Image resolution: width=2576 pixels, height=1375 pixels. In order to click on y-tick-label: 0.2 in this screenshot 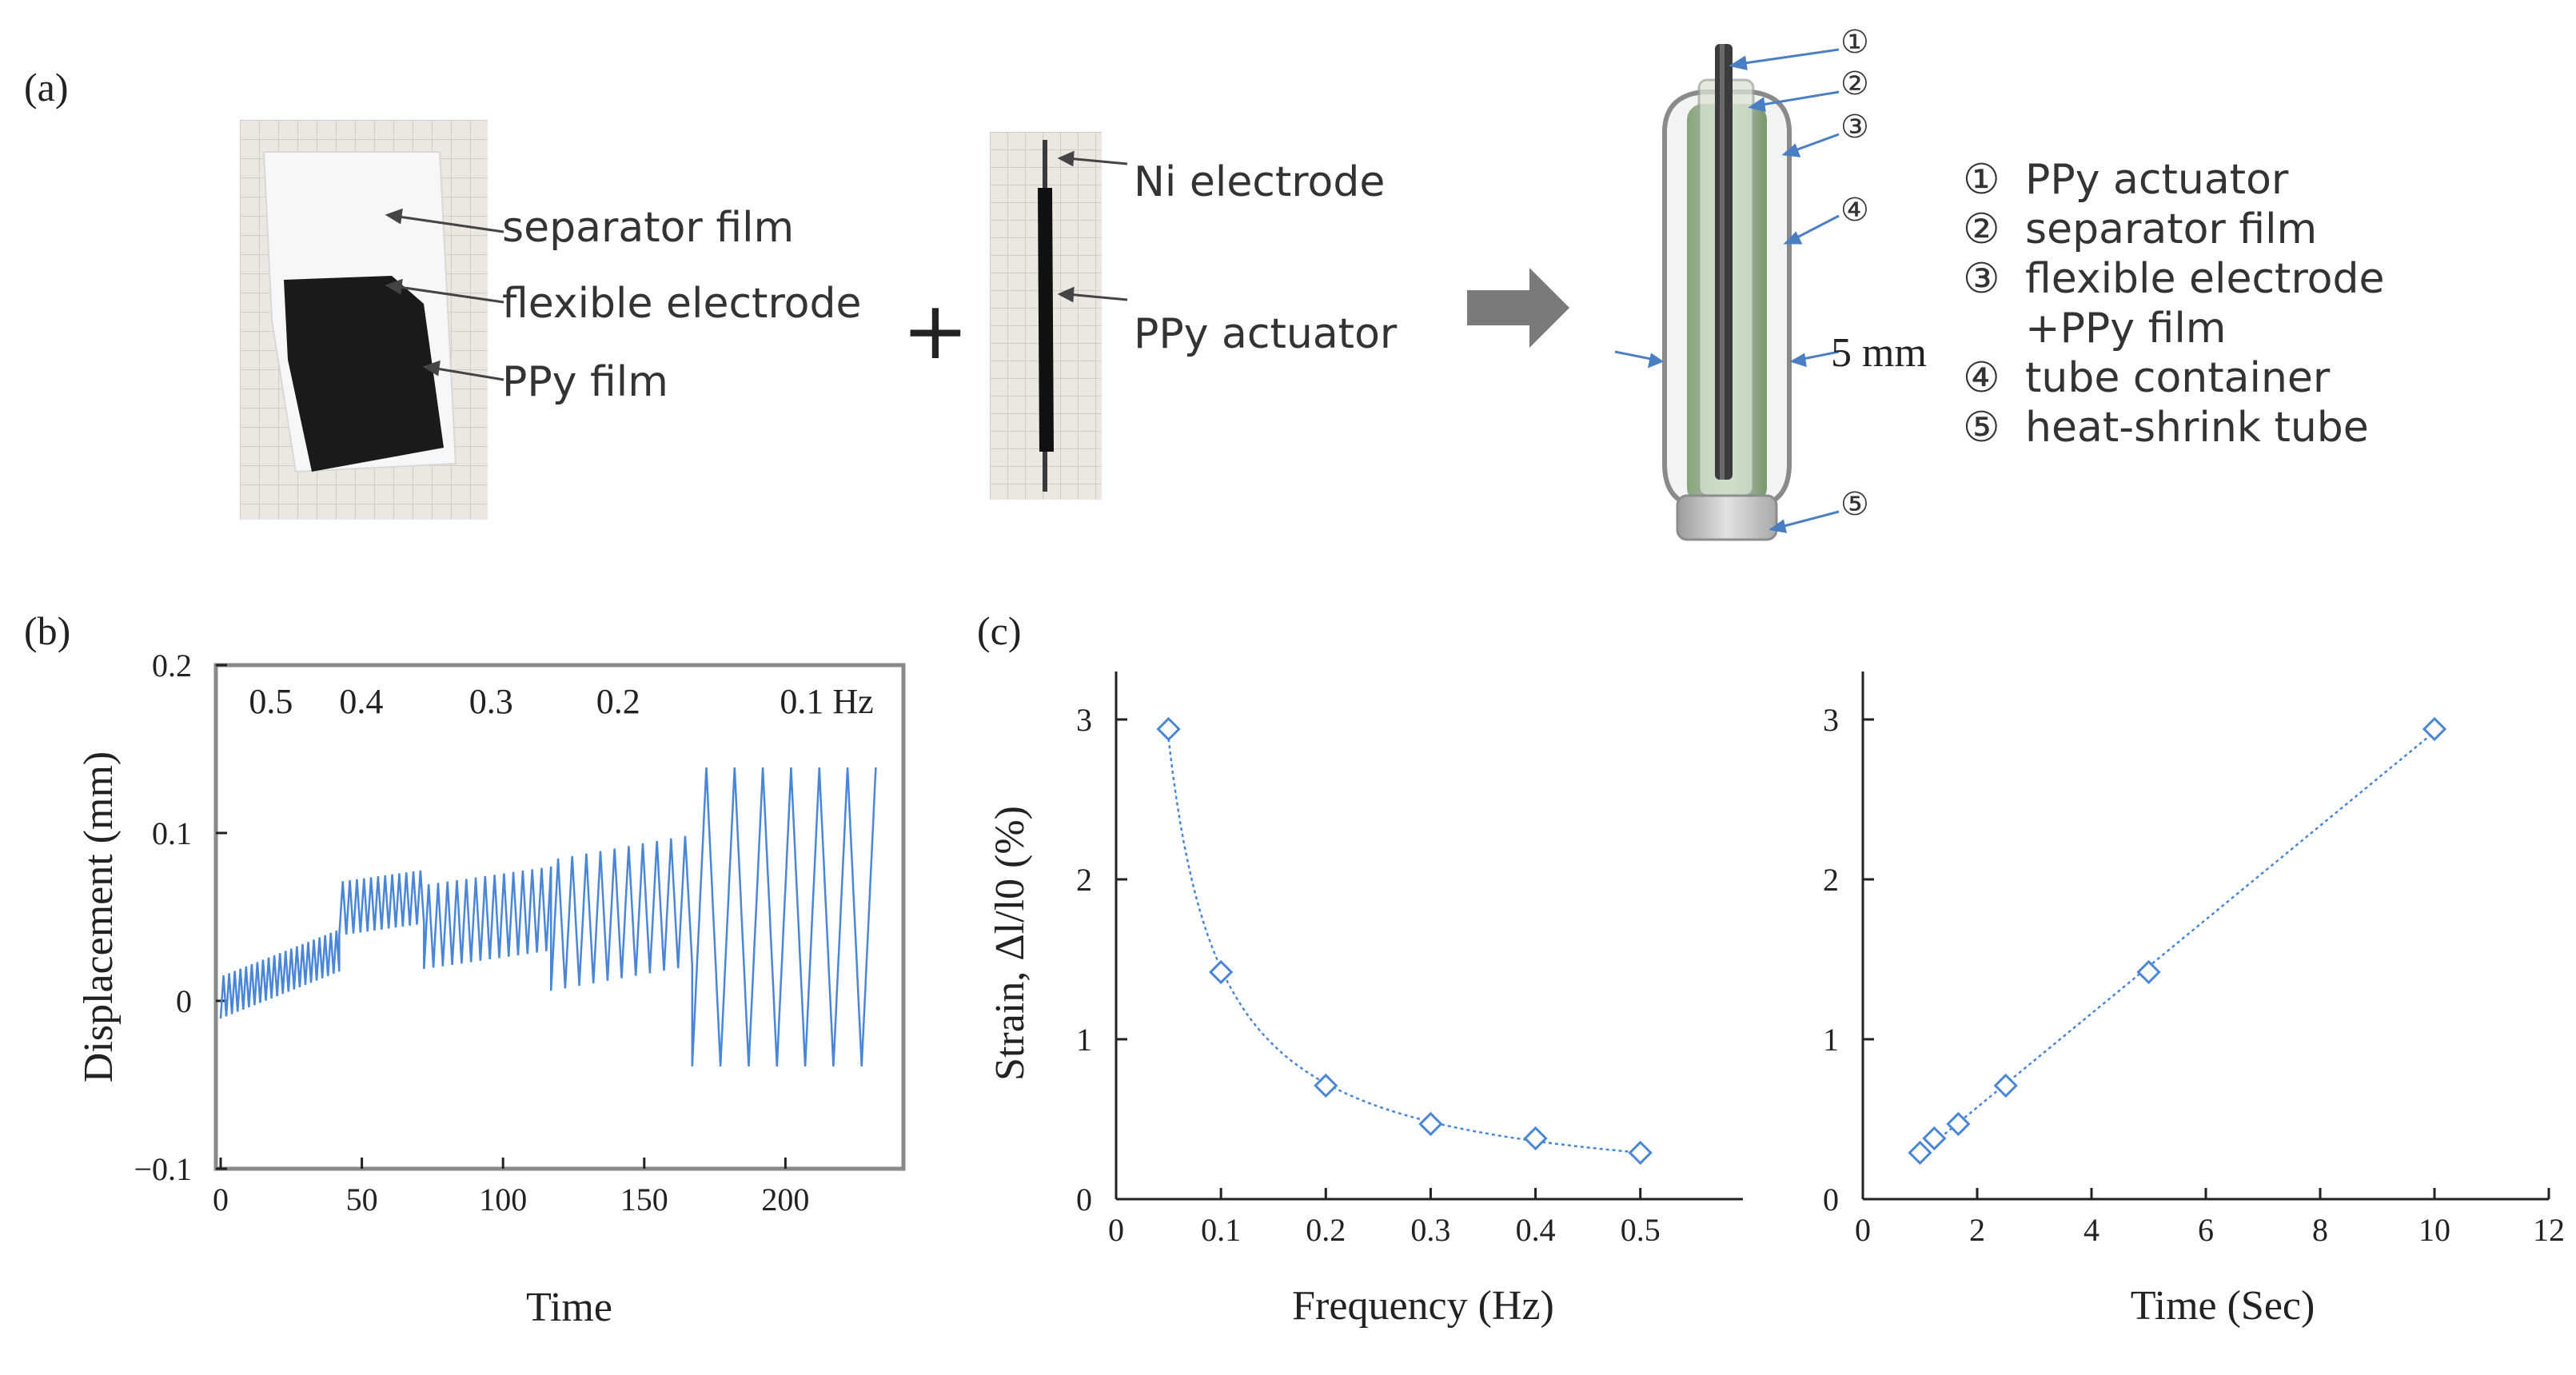, I will do `click(172, 666)`.